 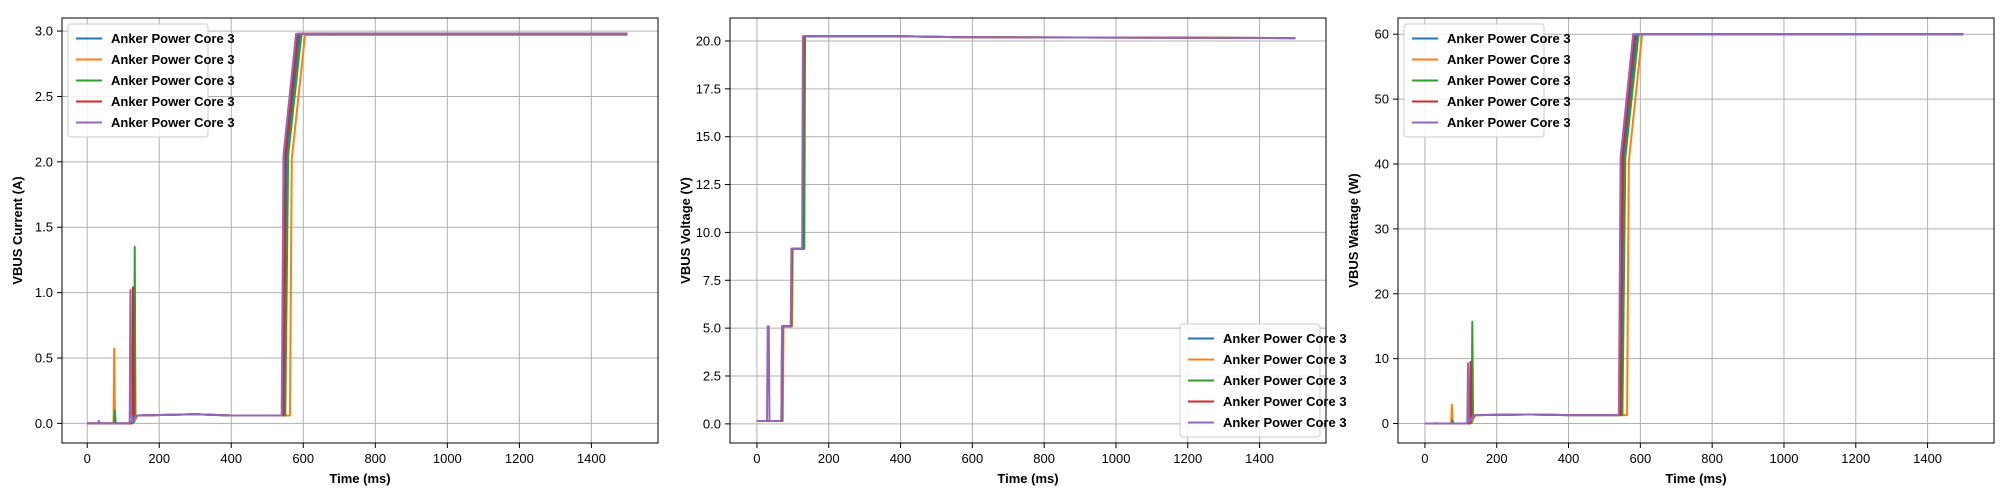 What do you see at coordinates (44, 358) in the screenshot?
I see `current-y-tick-label: 0.5` at bounding box center [44, 358].